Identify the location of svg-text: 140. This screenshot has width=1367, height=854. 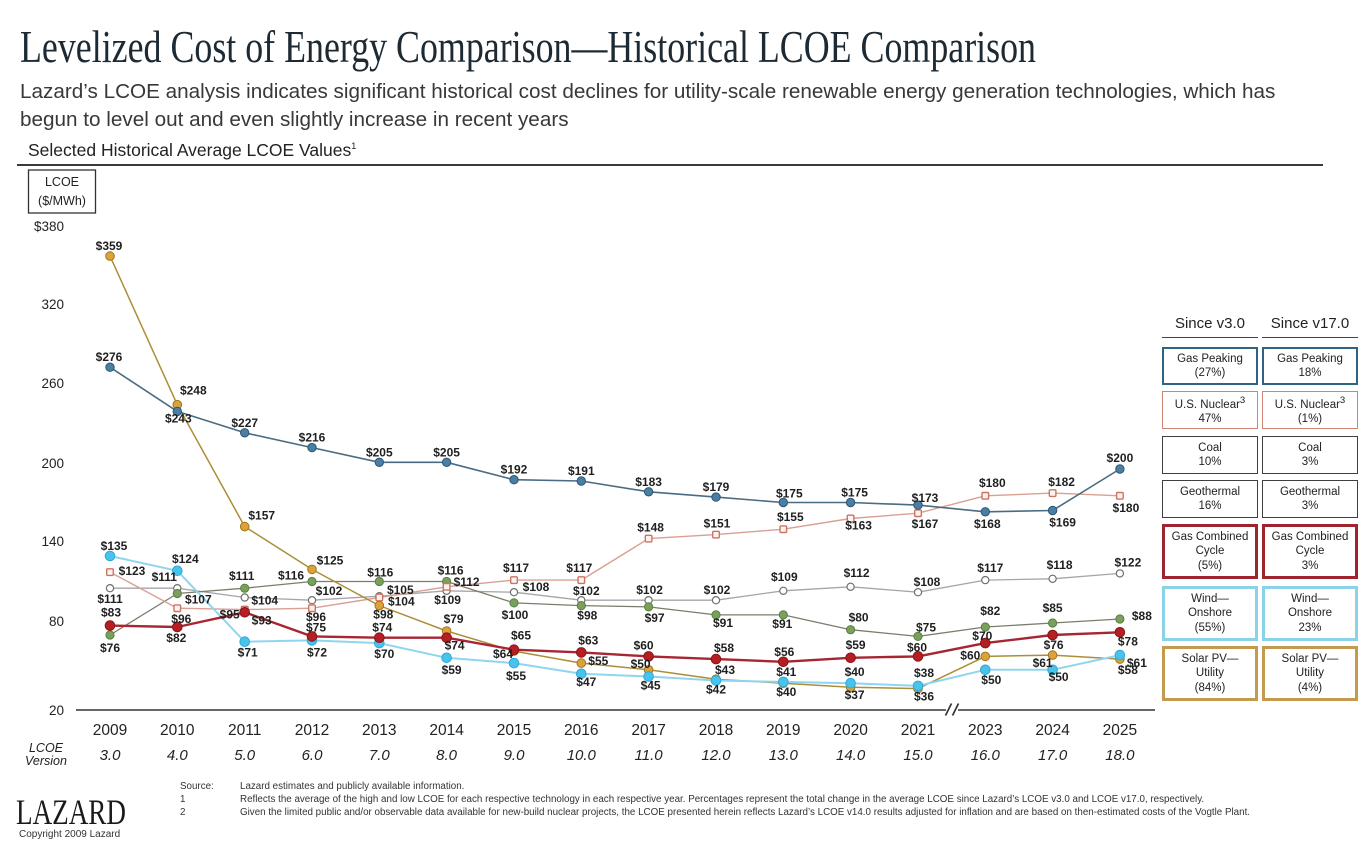
(52, 541).